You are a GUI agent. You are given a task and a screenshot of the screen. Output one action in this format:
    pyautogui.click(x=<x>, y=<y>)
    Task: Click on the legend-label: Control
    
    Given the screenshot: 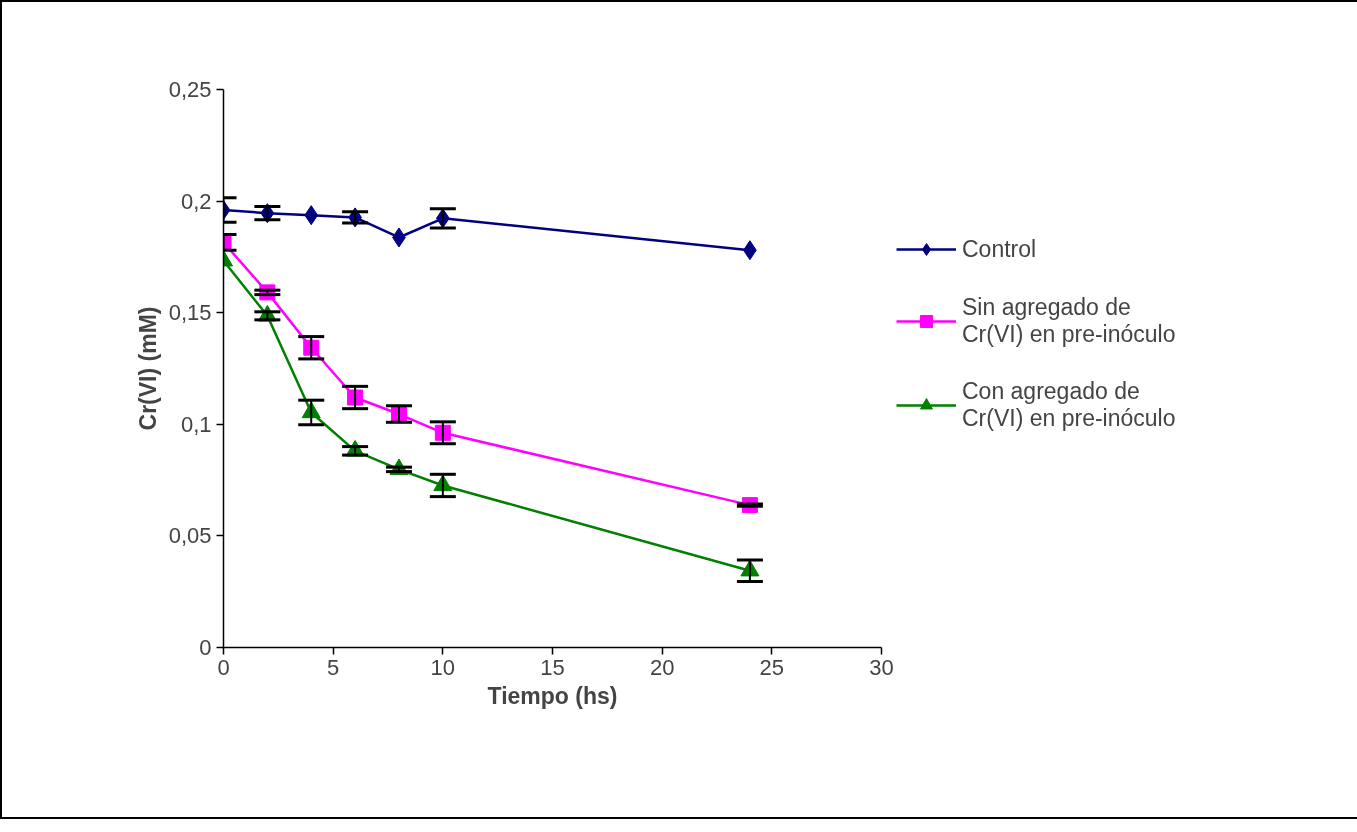 What is the action you would take?
    pyautogui.click(x=999, y=249)
    